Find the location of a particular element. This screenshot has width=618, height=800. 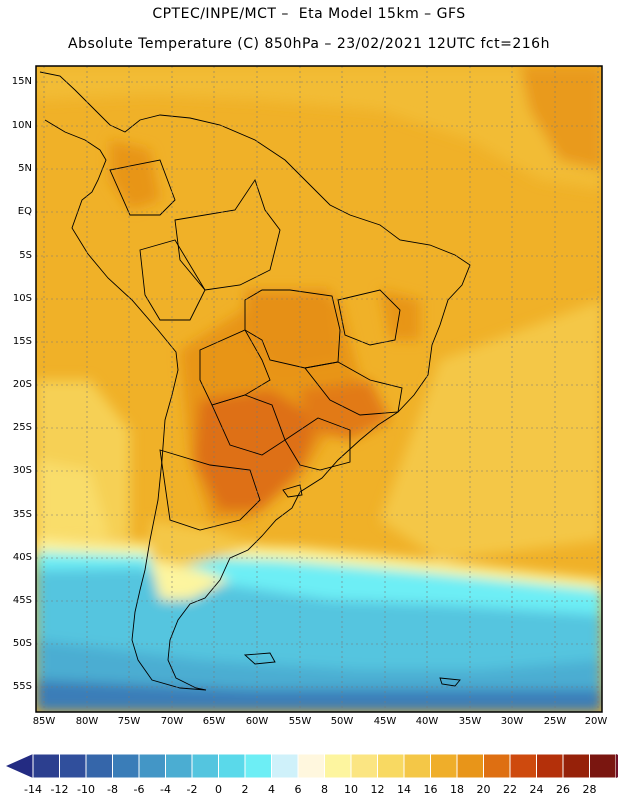

lat-label: 20S is located at coordinates (22, 384).